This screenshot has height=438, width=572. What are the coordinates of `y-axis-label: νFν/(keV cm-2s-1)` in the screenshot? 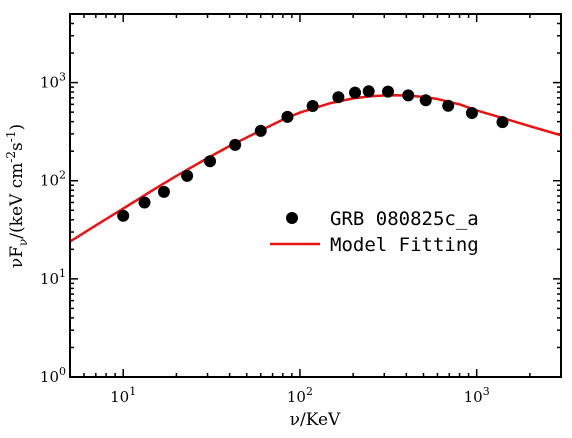 It's located at (17, 196).